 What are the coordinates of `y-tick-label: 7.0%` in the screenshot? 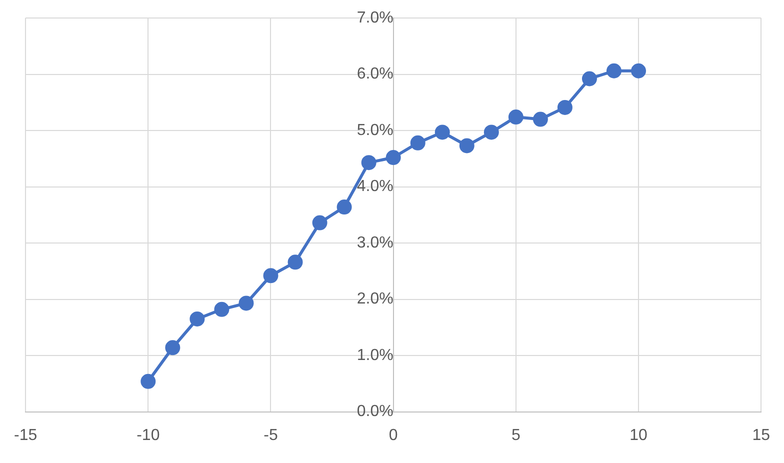 It's located at (375, 17).